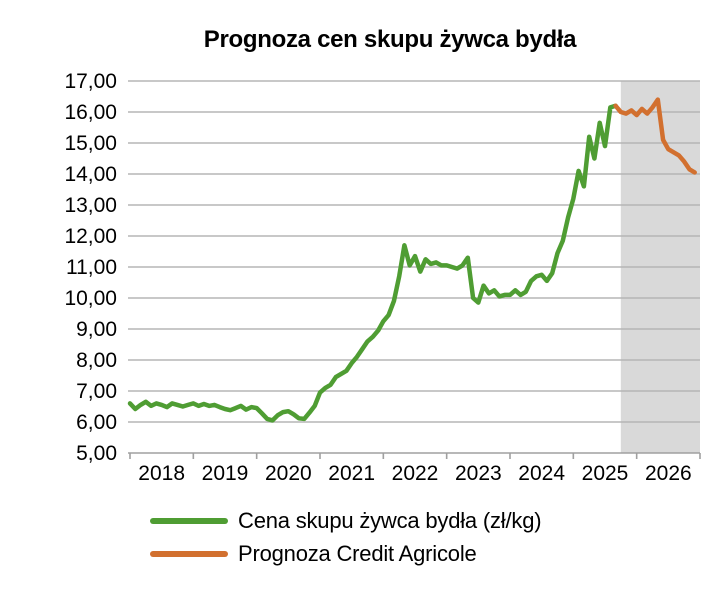  What do you see at coordinates (189, 554) in the screenshot?
I see `legend-swatch-orange` at bounding box center [189, 554].